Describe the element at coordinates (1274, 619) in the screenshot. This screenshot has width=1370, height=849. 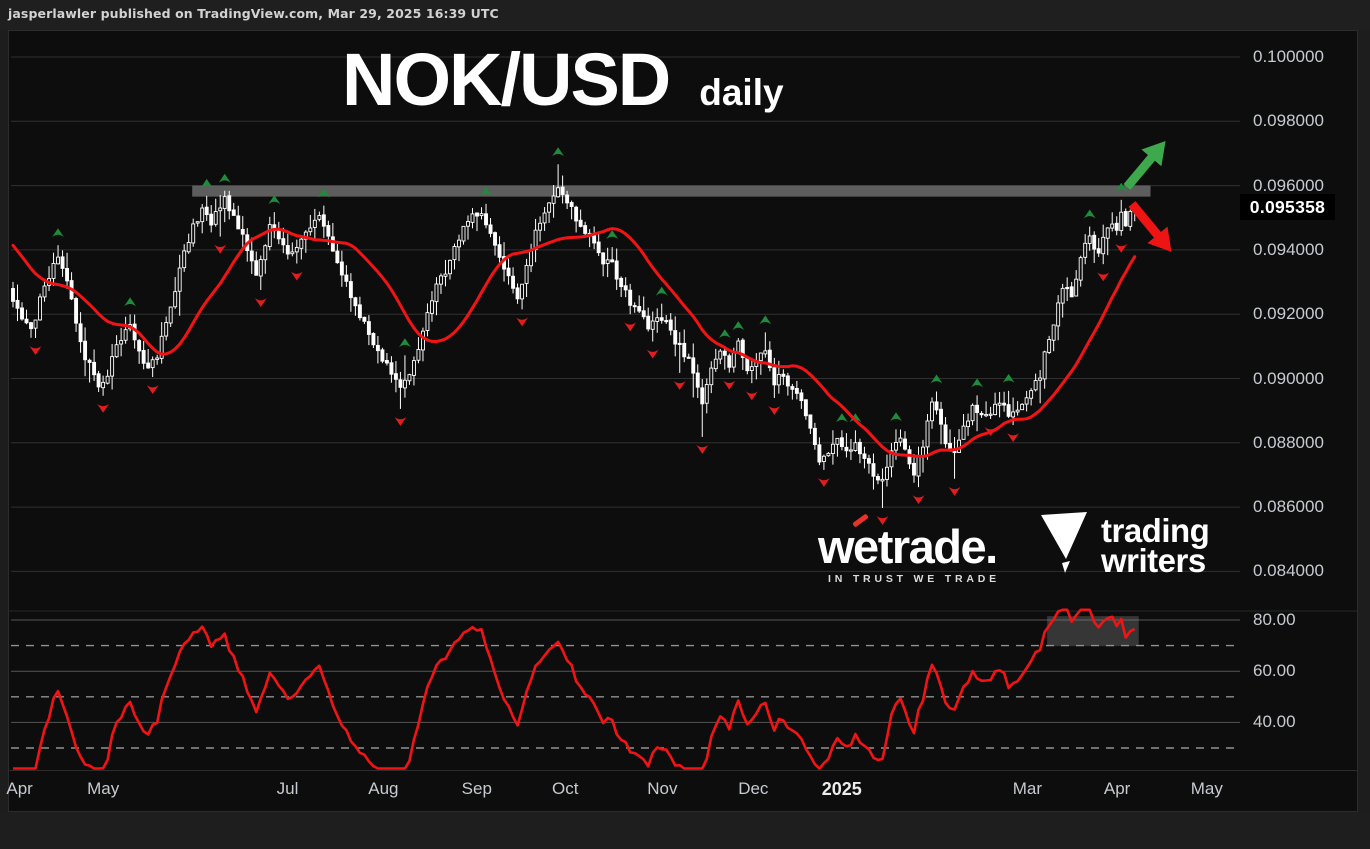
I see `indicator-tick-label: 80.00` at that location.